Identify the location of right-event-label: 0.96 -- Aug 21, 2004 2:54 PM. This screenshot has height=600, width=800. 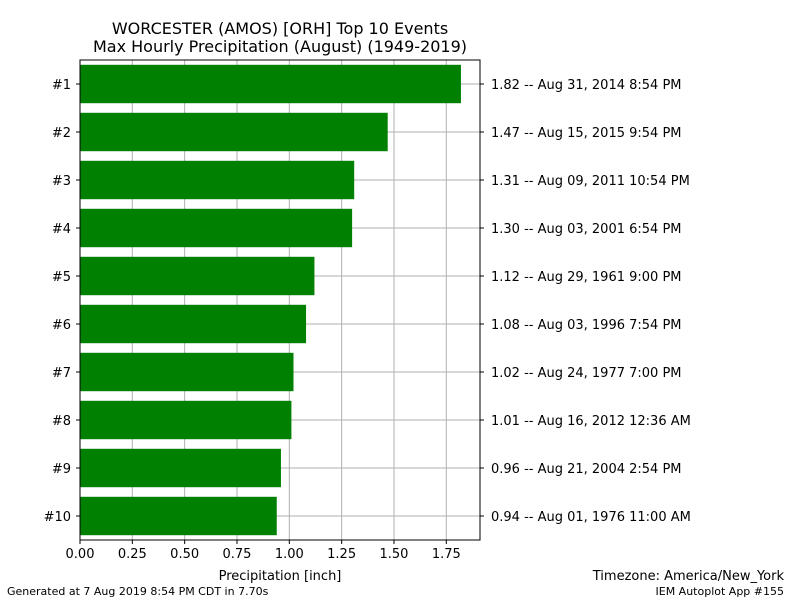
(586, 469).